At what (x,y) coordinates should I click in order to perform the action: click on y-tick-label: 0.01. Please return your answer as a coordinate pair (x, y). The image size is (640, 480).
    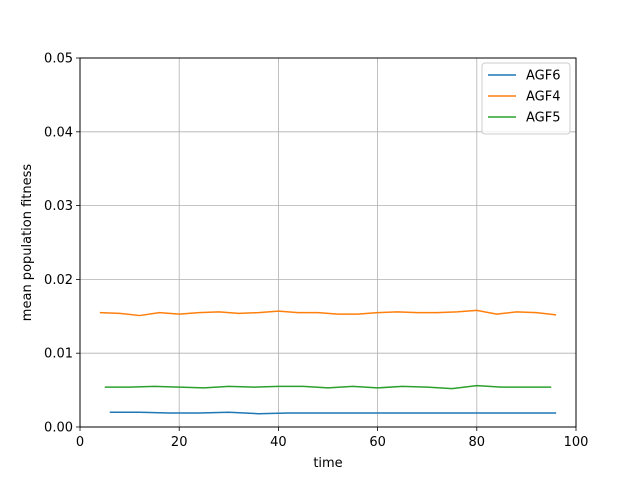
    Looking at the image, I should click on (58, 354).